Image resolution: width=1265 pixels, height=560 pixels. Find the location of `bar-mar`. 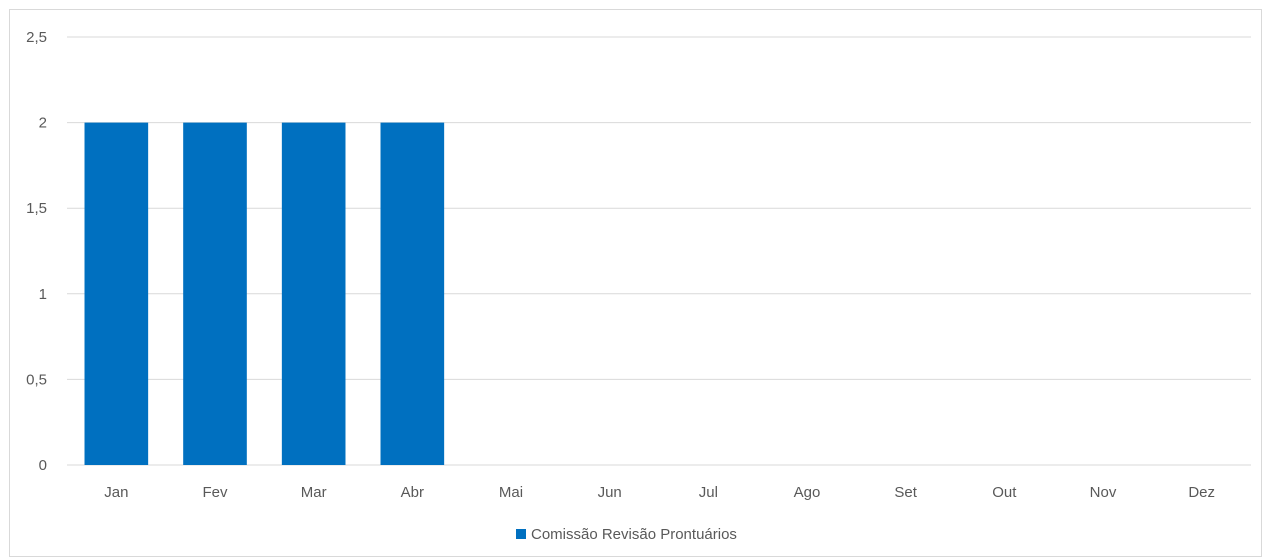

bar-mar is located at coordinates (313, 293).